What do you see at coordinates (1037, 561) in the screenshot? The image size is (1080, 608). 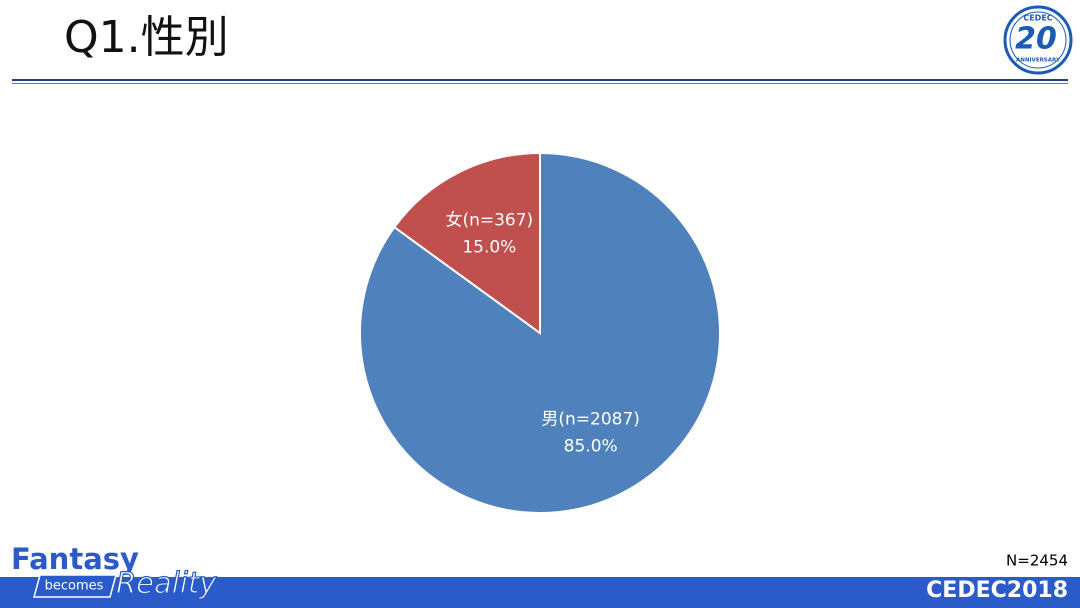 I see `sample-size-note: N=2454` at bounding box center [1037, 561].